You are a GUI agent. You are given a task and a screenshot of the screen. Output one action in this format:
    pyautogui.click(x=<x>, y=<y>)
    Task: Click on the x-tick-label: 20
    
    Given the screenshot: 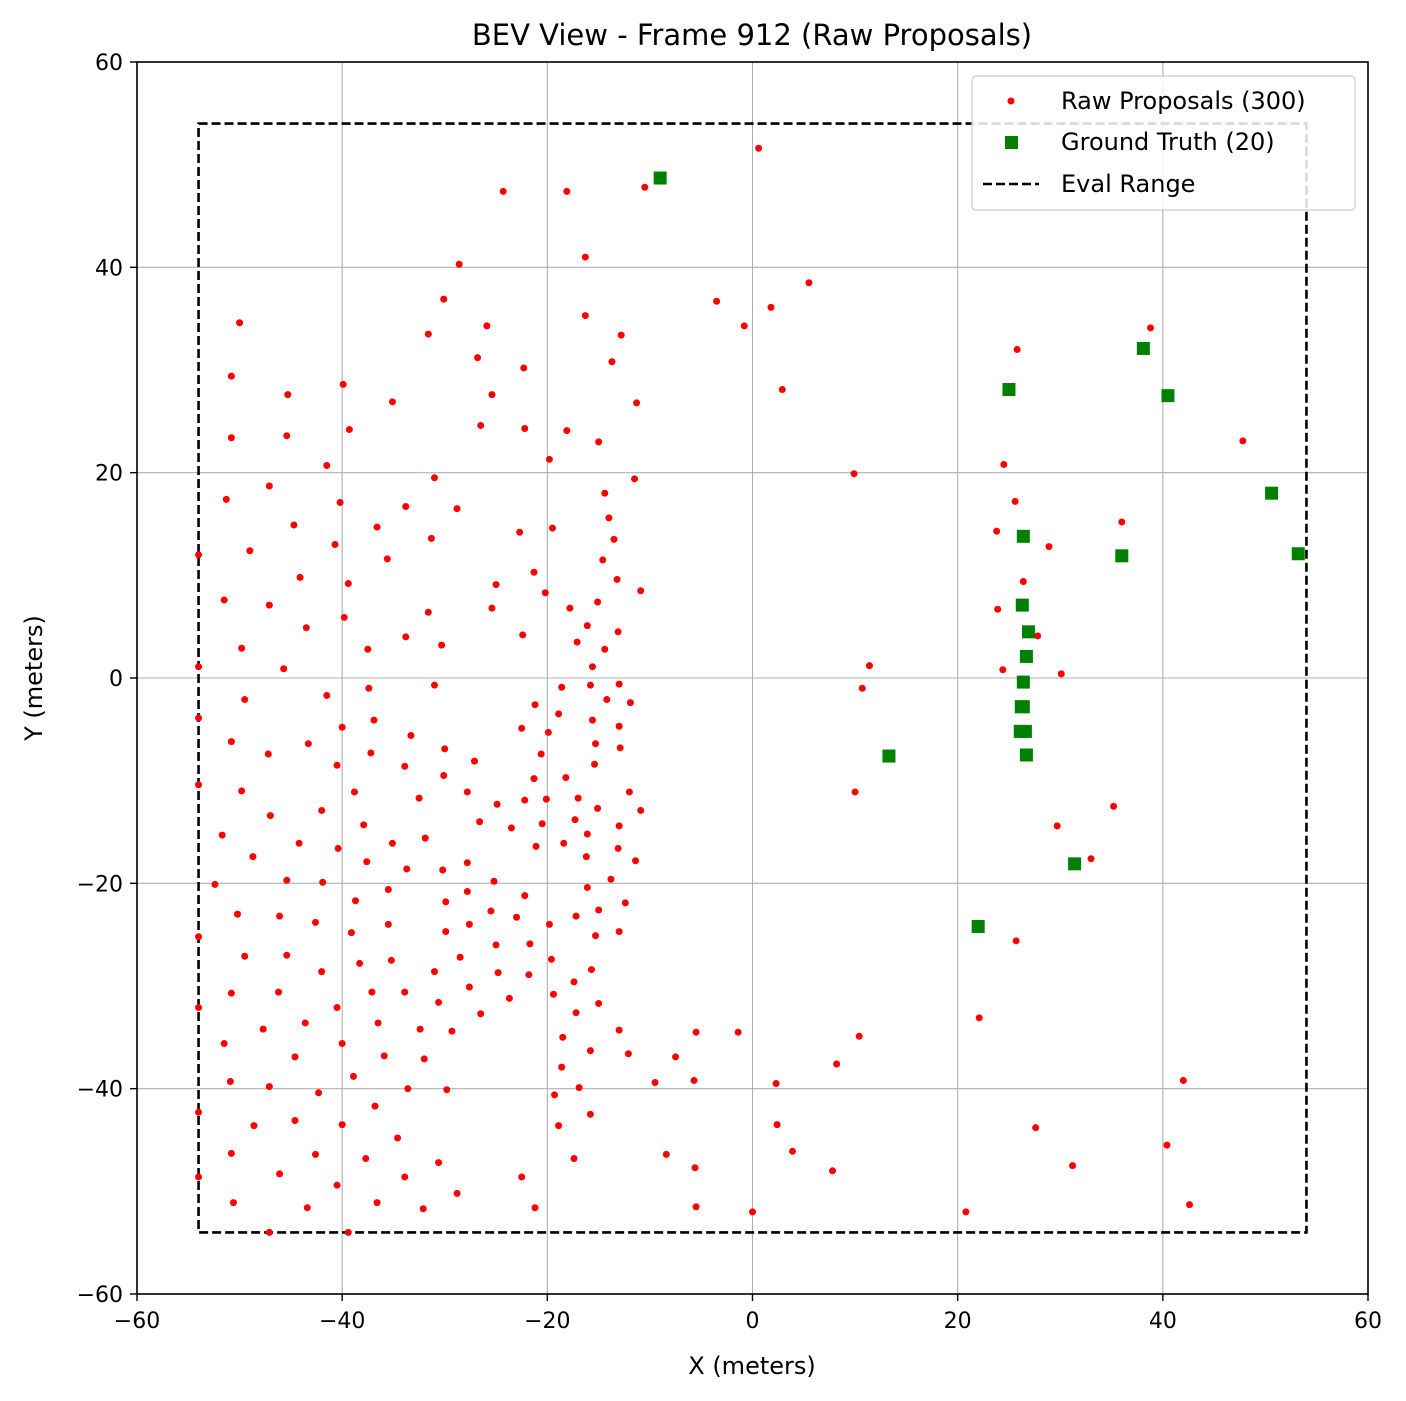 What is the action you would take?
    pyautogui.click(x=958, y=1321)
    